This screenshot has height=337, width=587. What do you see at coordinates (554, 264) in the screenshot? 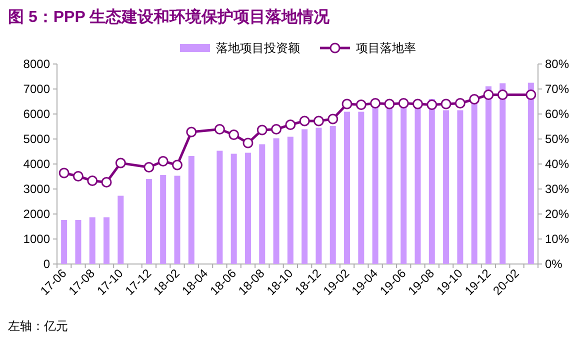
I see `y2-tick-label: 0%` at bounding box center [554, 264].